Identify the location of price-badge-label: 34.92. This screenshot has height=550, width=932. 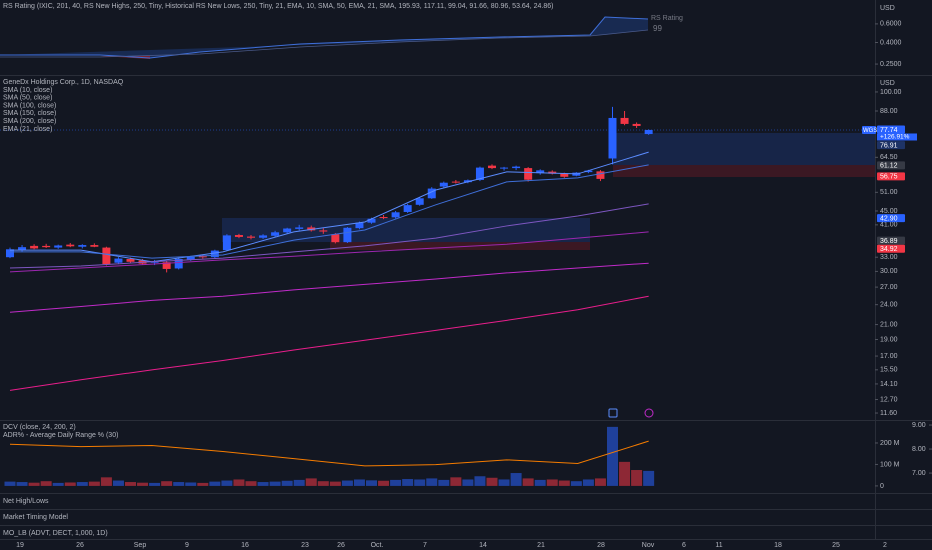
(889, 249).